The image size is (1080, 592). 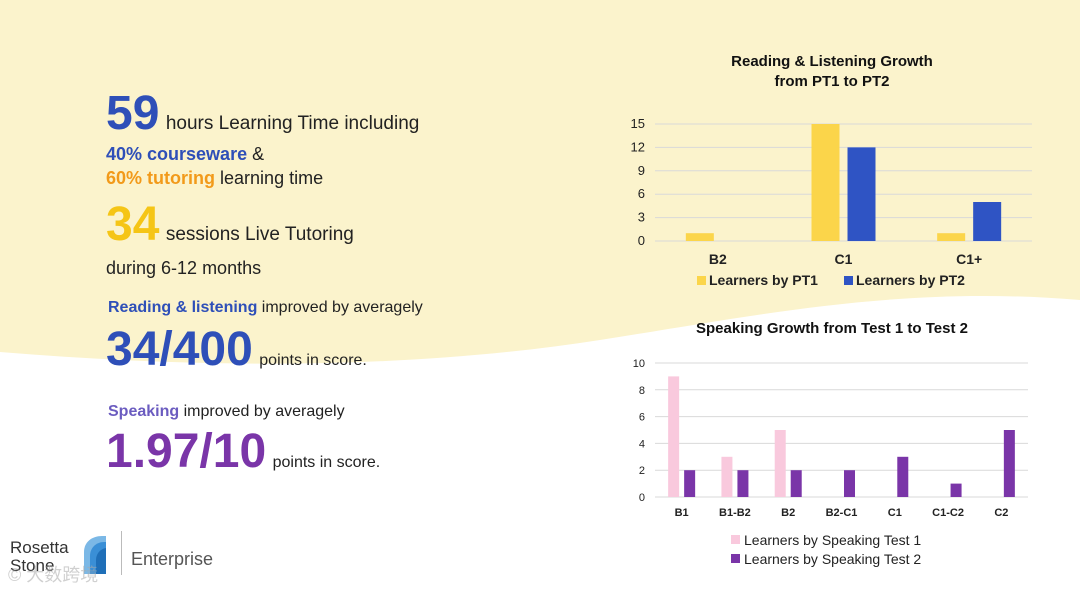 I want to click on speaking-line: Speaking improved by averagely, so click(x=226, y=412).